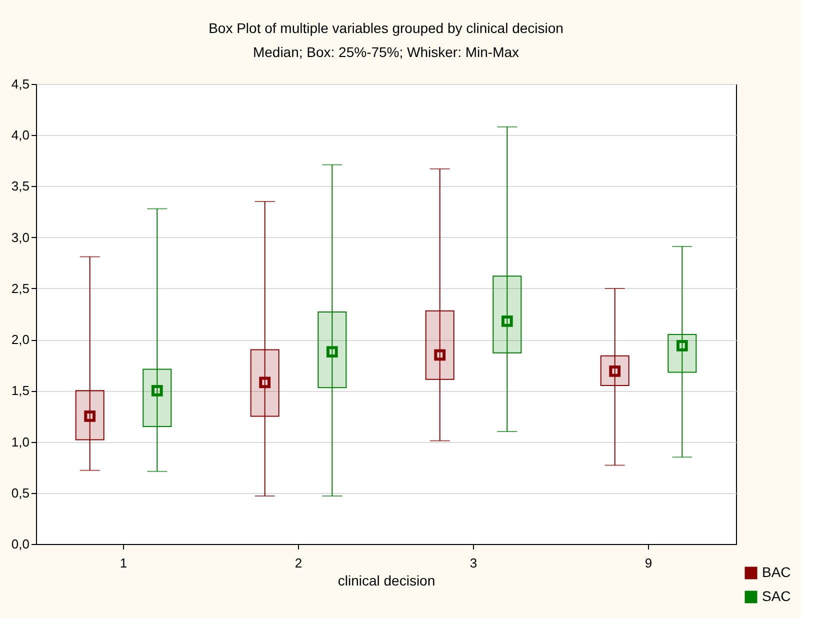 The image size is (822, 637). I want to click on x-tick-label: 1, so click(124, 563).